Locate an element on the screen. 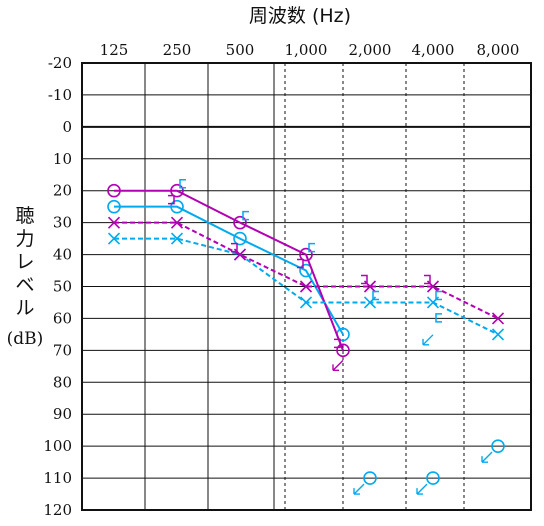 The width and height of the screenshot is (544, 526). y-tick-label: 20 is located at coordinates (62, 191).